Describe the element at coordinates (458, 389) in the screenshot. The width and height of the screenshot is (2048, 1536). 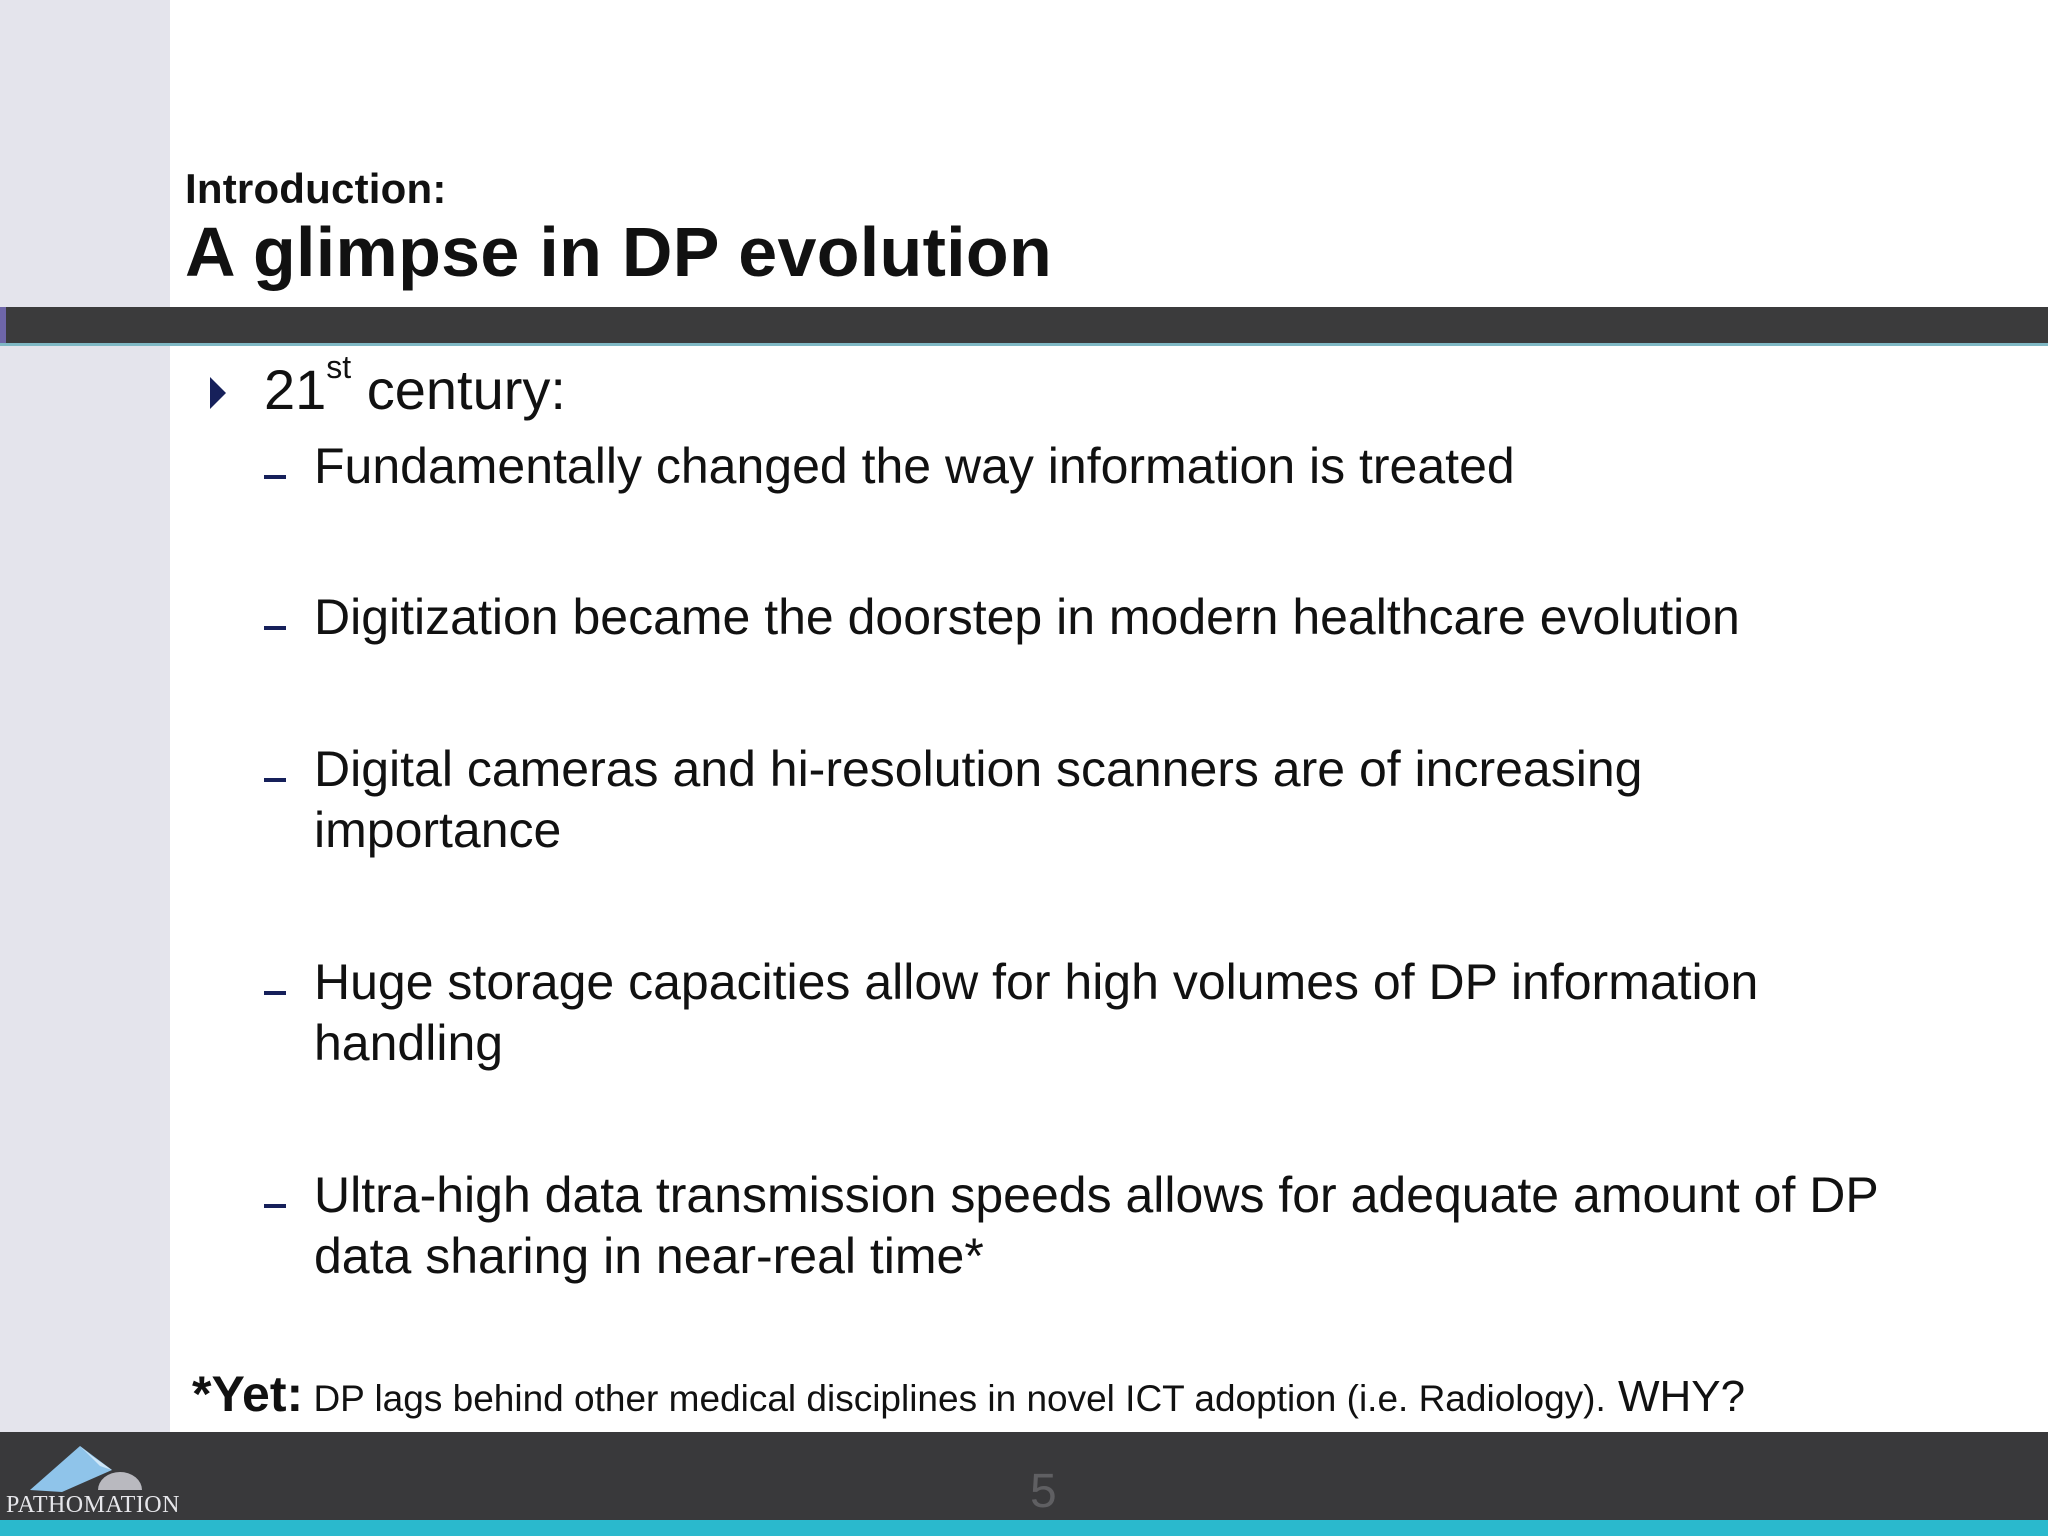
I see `bullet-century-suffix: century:` at that location.